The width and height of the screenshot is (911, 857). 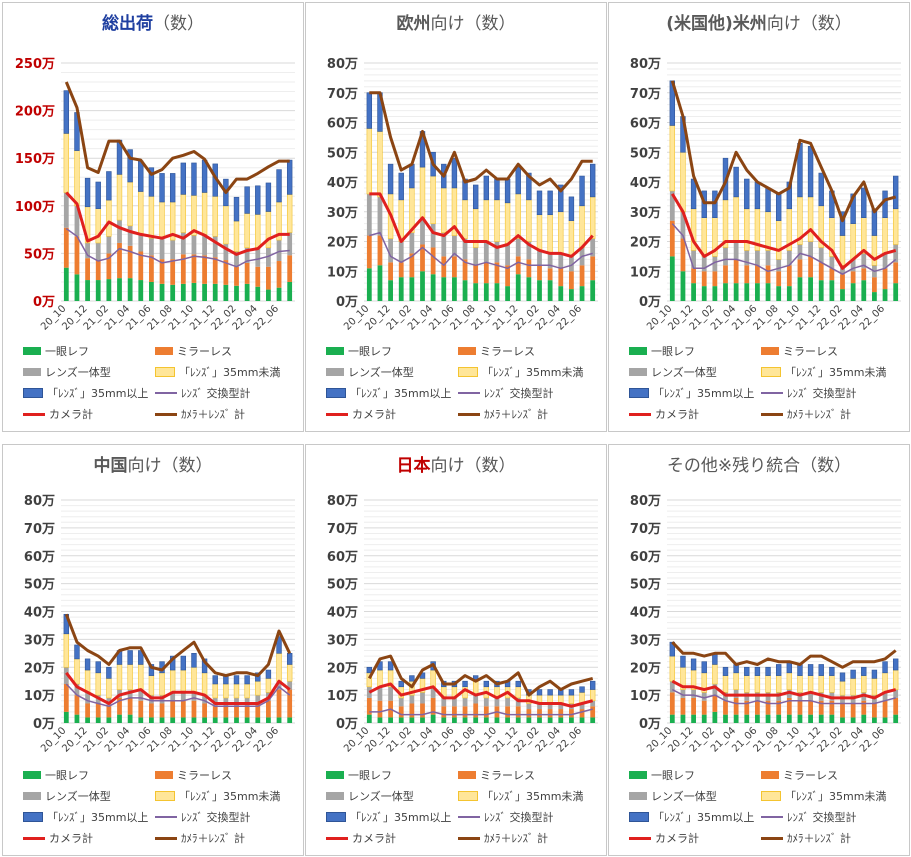 I want to click on y-tick-label: 10万, so click(x=645, y=272).